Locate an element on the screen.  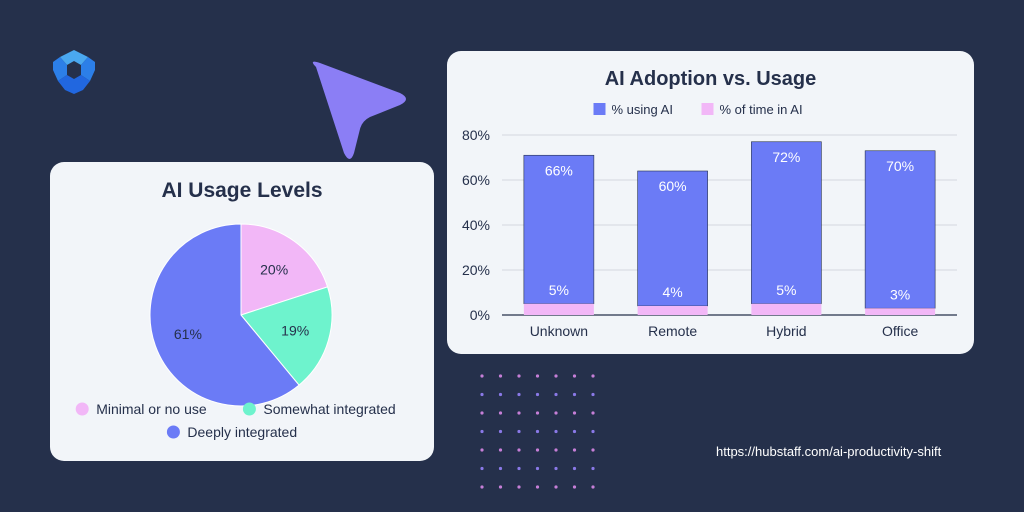
bar-value-label-time-in-ai-2: 5% is located at coordinates (786, 290).